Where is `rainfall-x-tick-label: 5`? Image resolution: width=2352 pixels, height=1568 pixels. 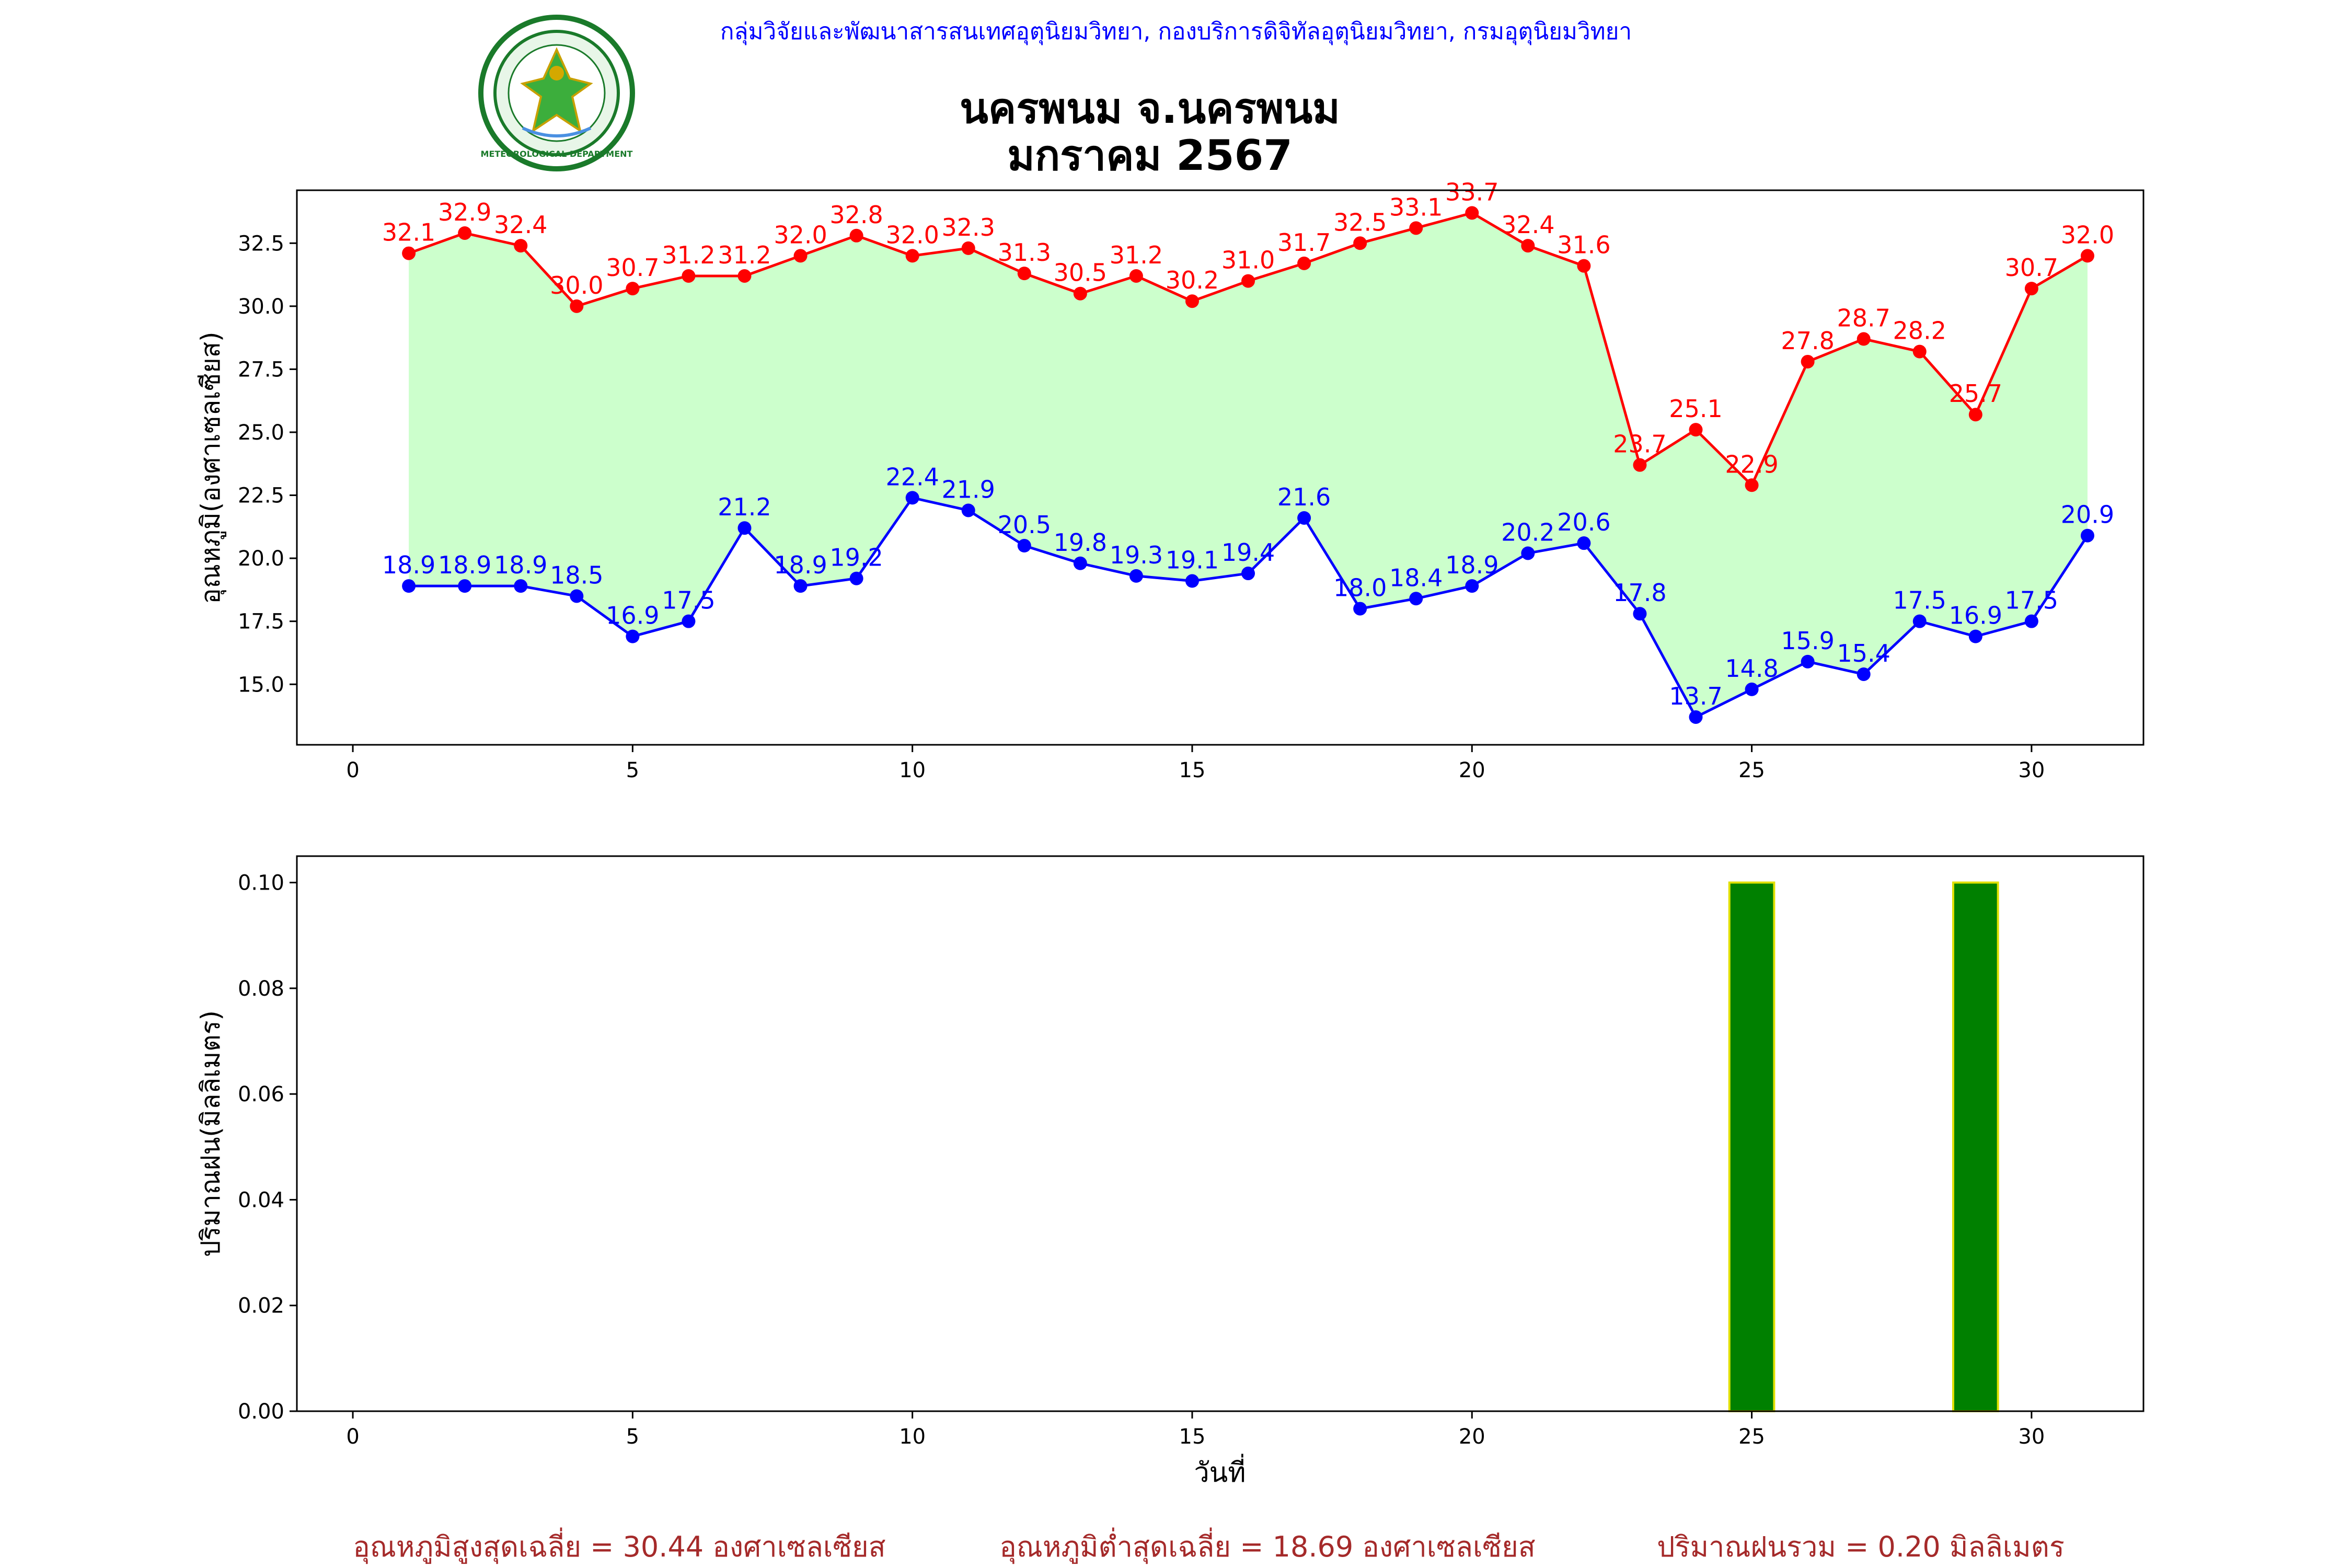
rainfall-x-tick-label: 5 is located at coordinates (632, 1437).